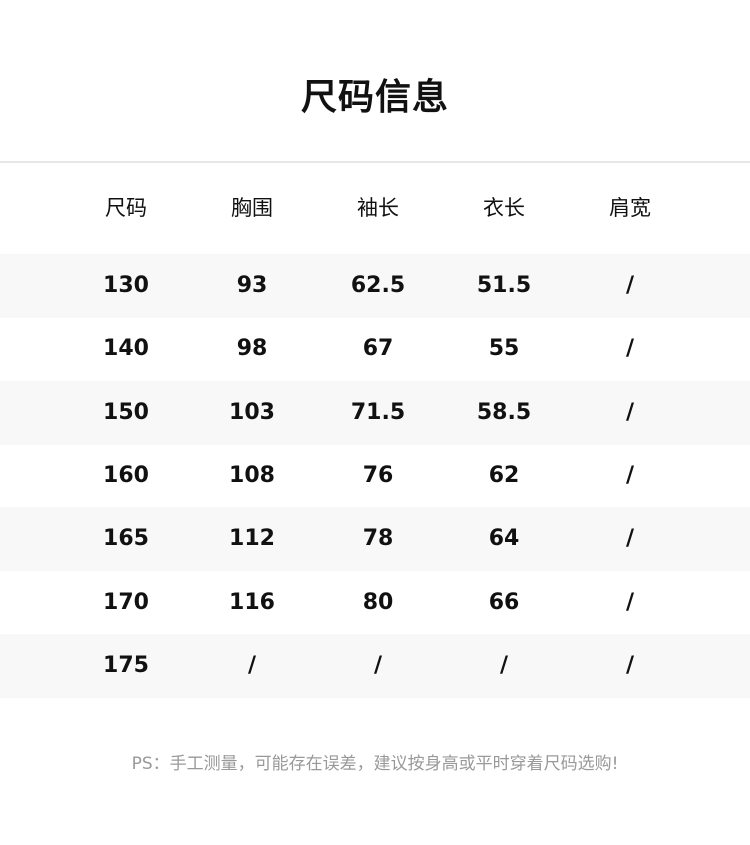  Describe the element at coordinates (126, 602) in the screenshot. I see `table-cell: 170` at that location.